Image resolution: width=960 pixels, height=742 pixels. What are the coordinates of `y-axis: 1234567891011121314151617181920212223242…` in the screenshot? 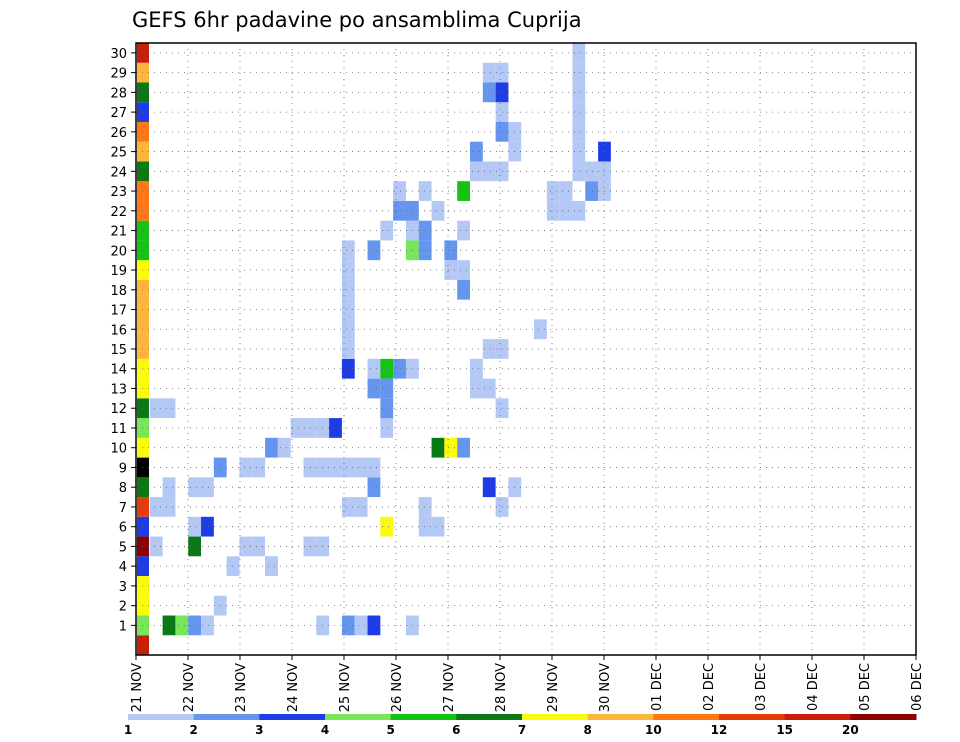 It's located at (123, 340).